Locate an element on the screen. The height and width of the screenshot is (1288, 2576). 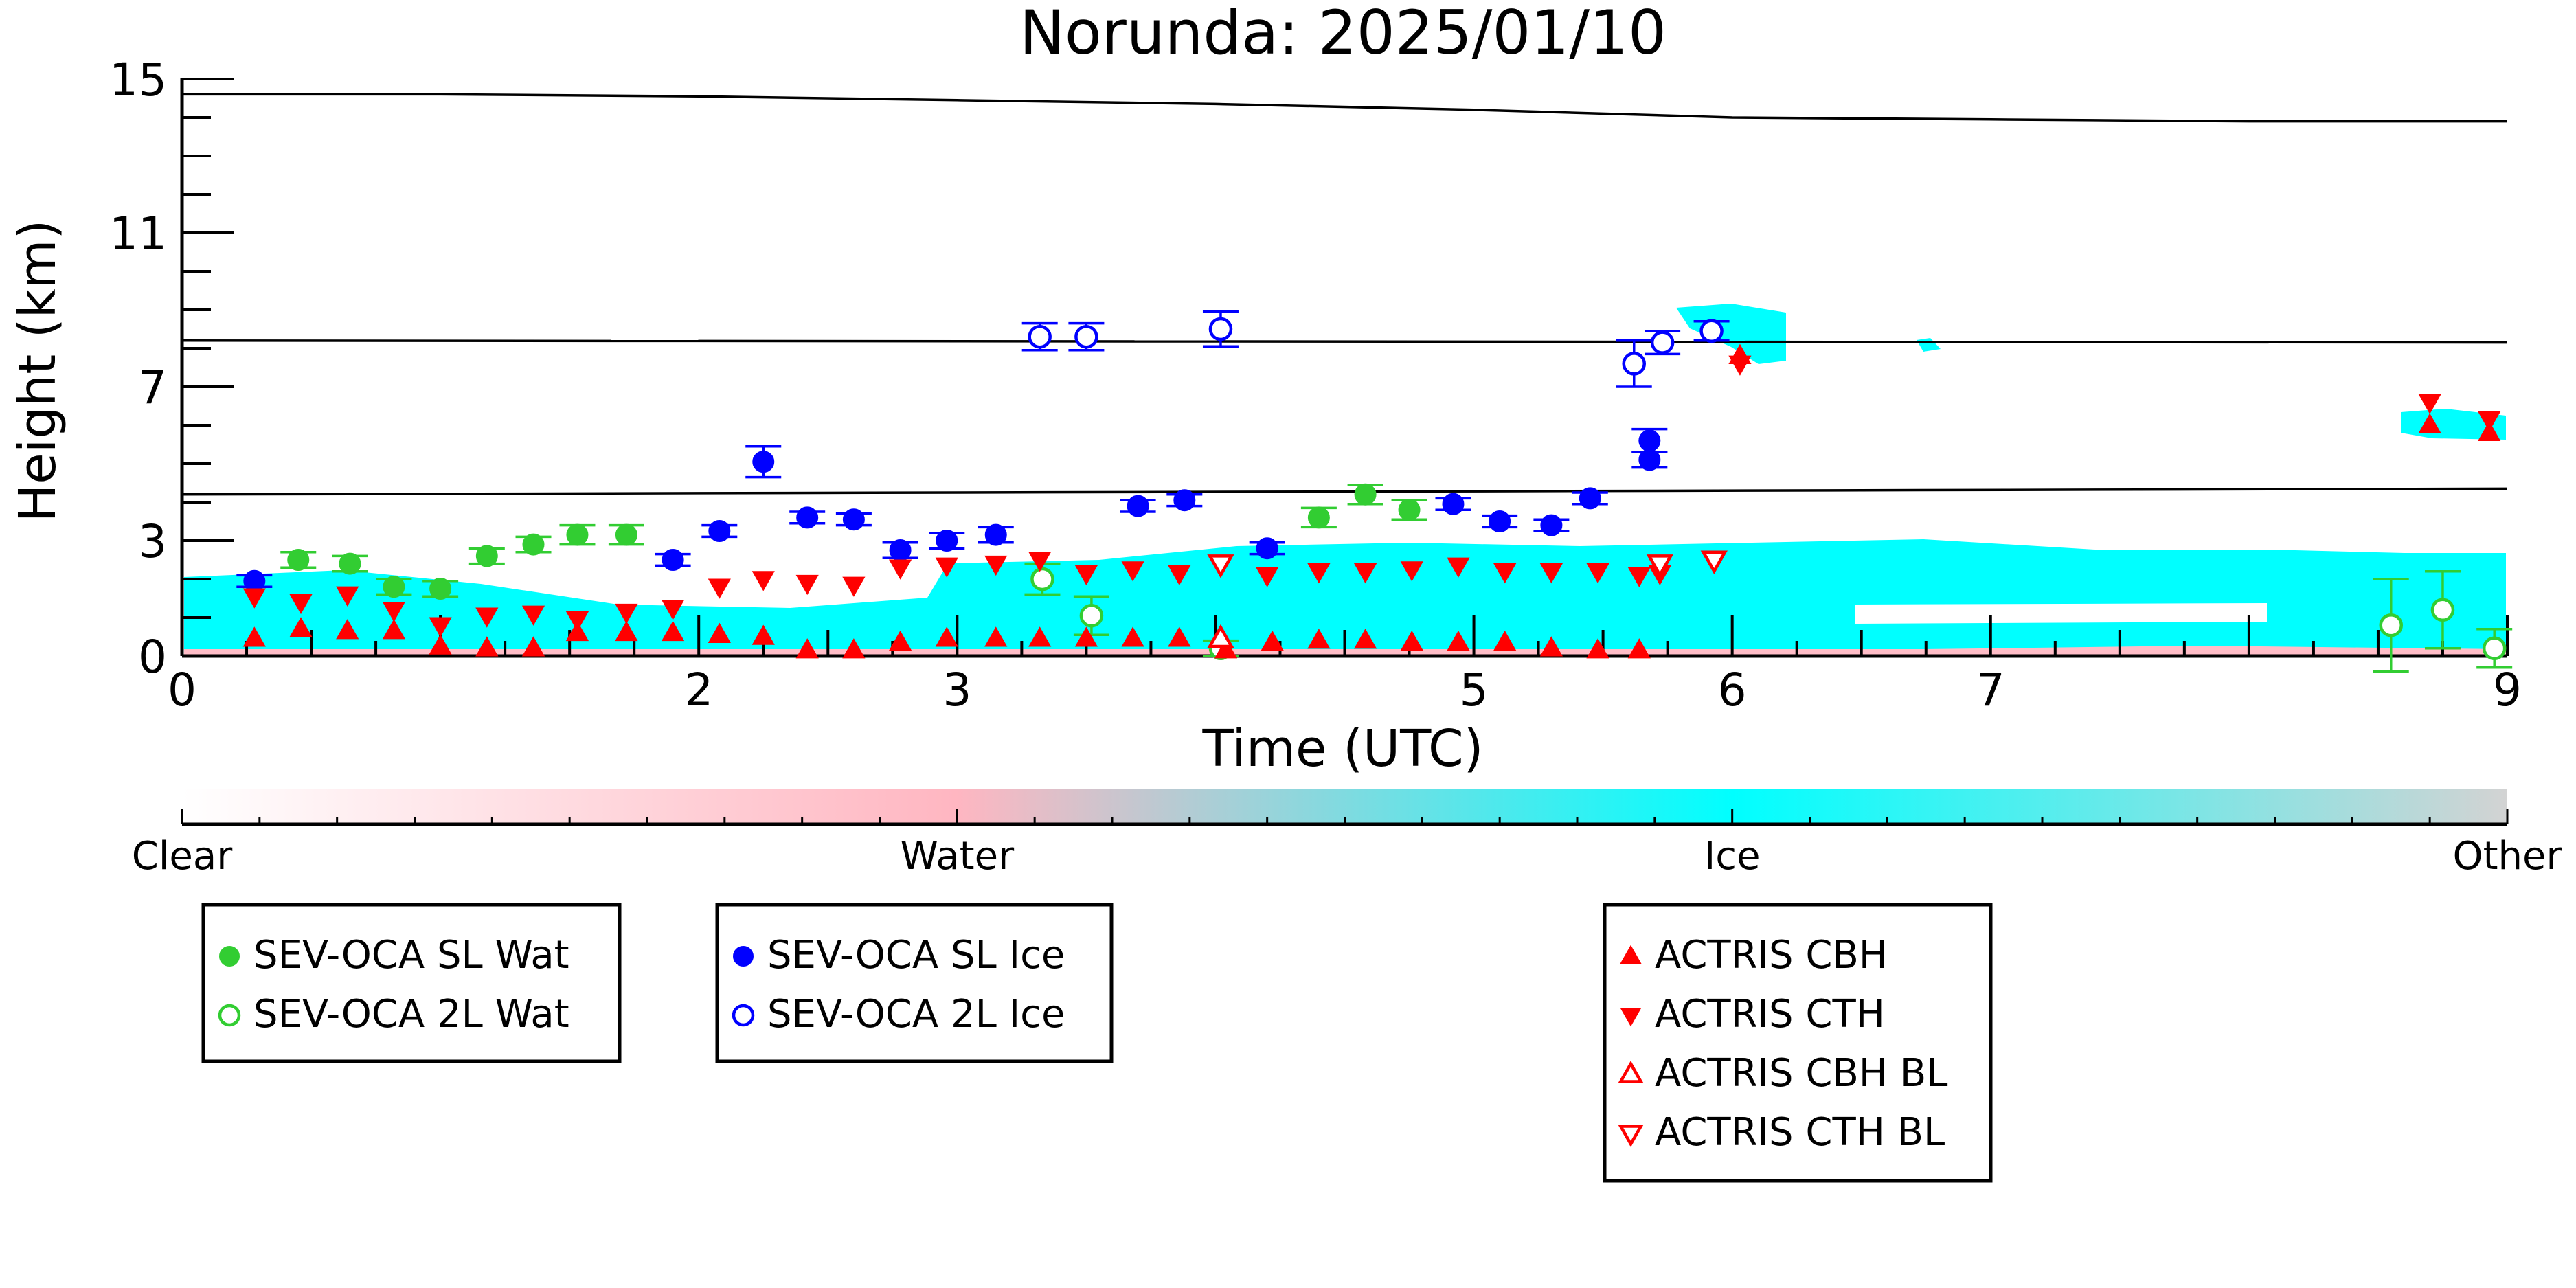
colorbar-label-water: Water is located at coordinates (958, 856).